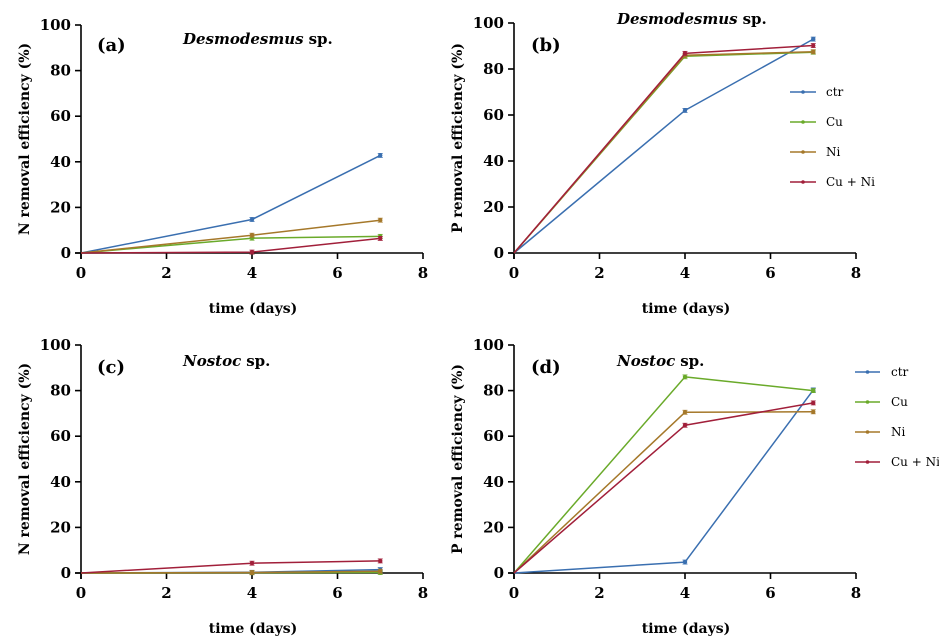  I want to click on panel-label: (c), so click(111, 367).